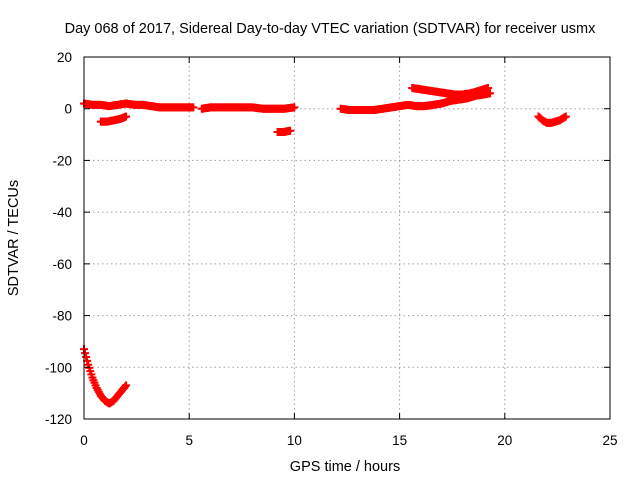 The height and width of the screenshot is (480, 640). Describe the element at coordinates (64, 57) in the screenshot. I see `y-tick-label: 20` at that location.